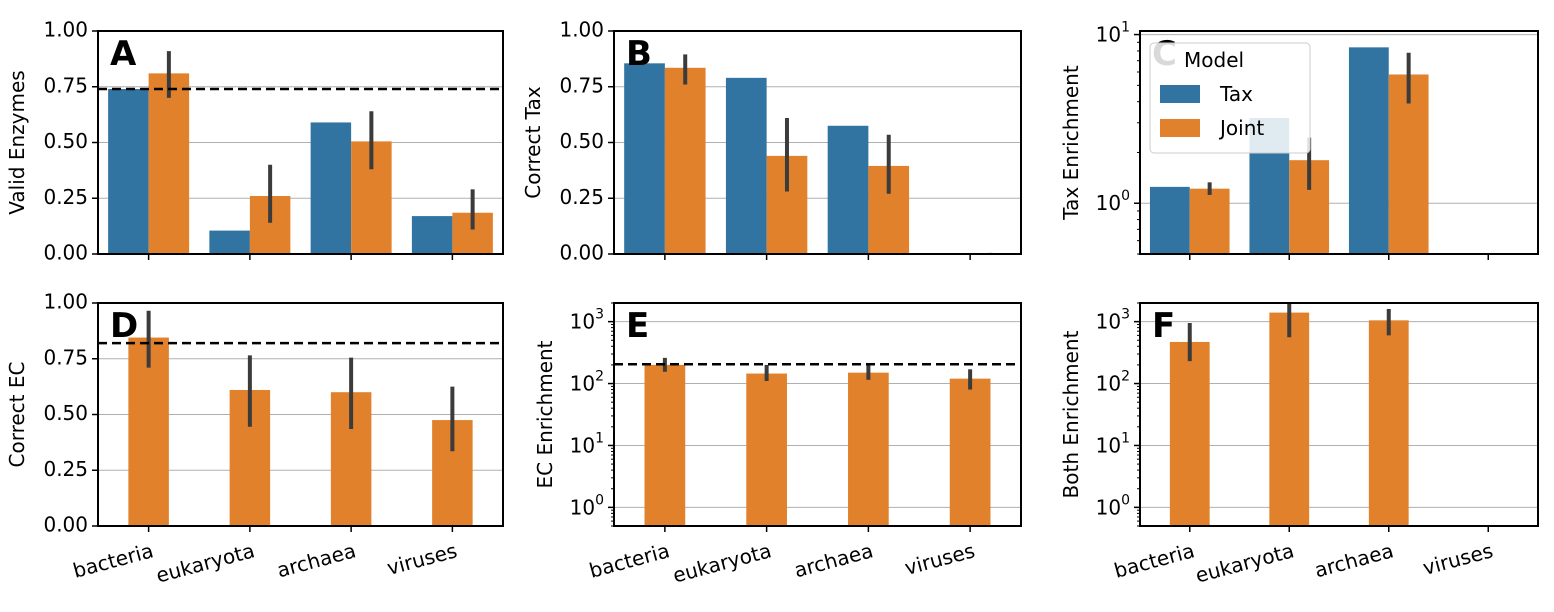 The image size is (1554, 612). I want to click on panel-letter: B, so click(639, 54).